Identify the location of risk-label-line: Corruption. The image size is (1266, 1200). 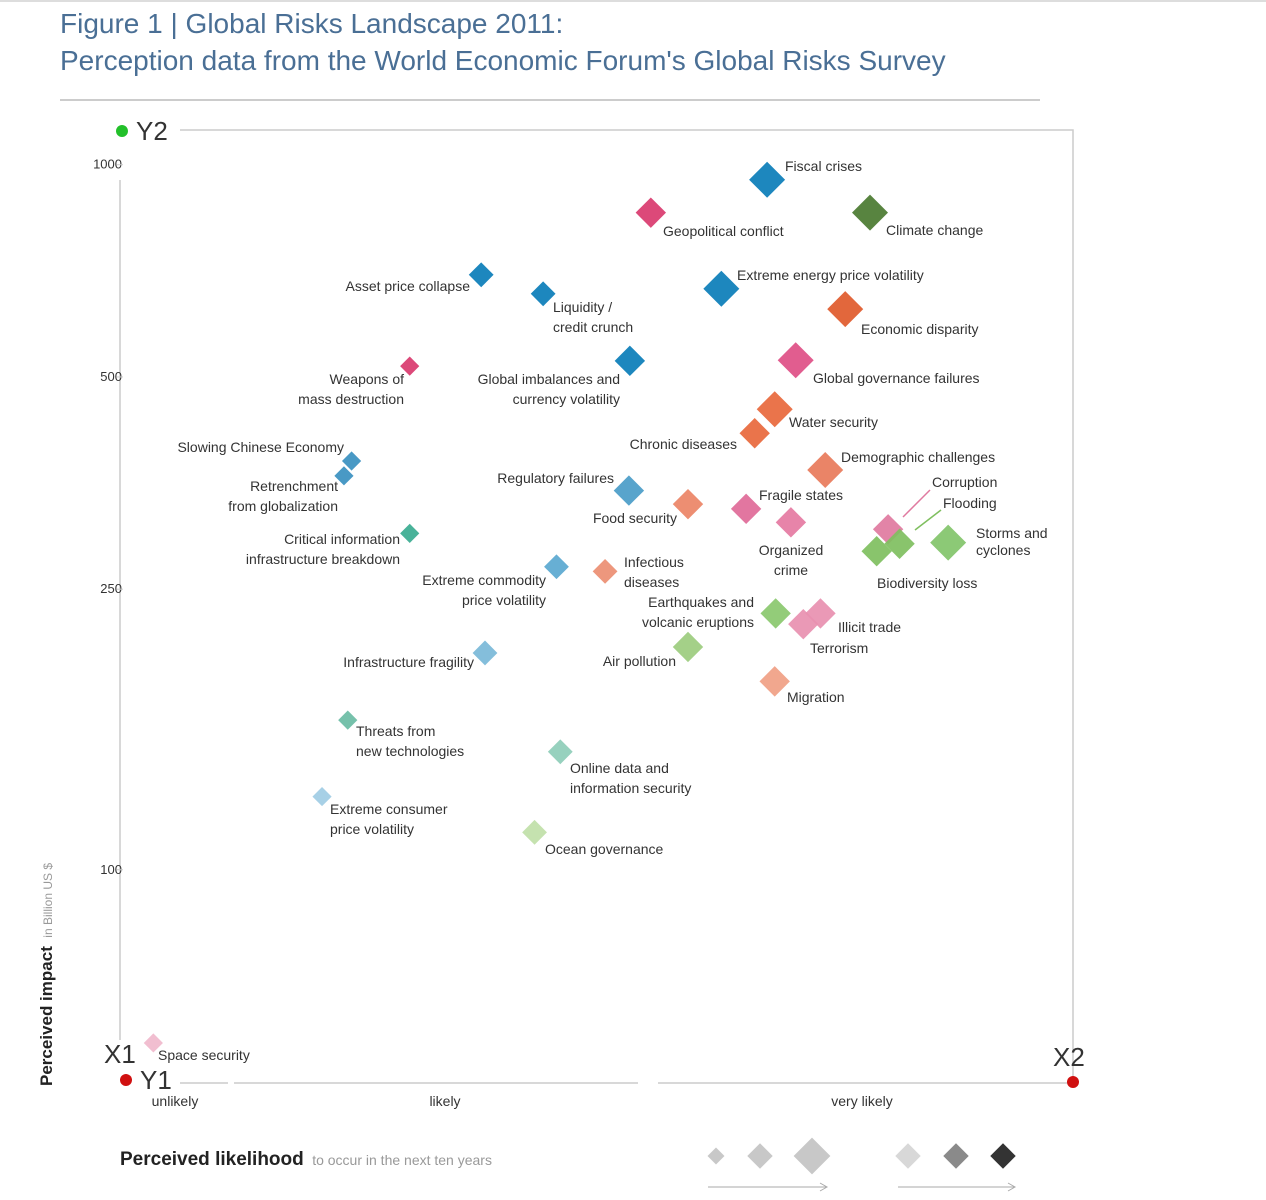
(964, 482).